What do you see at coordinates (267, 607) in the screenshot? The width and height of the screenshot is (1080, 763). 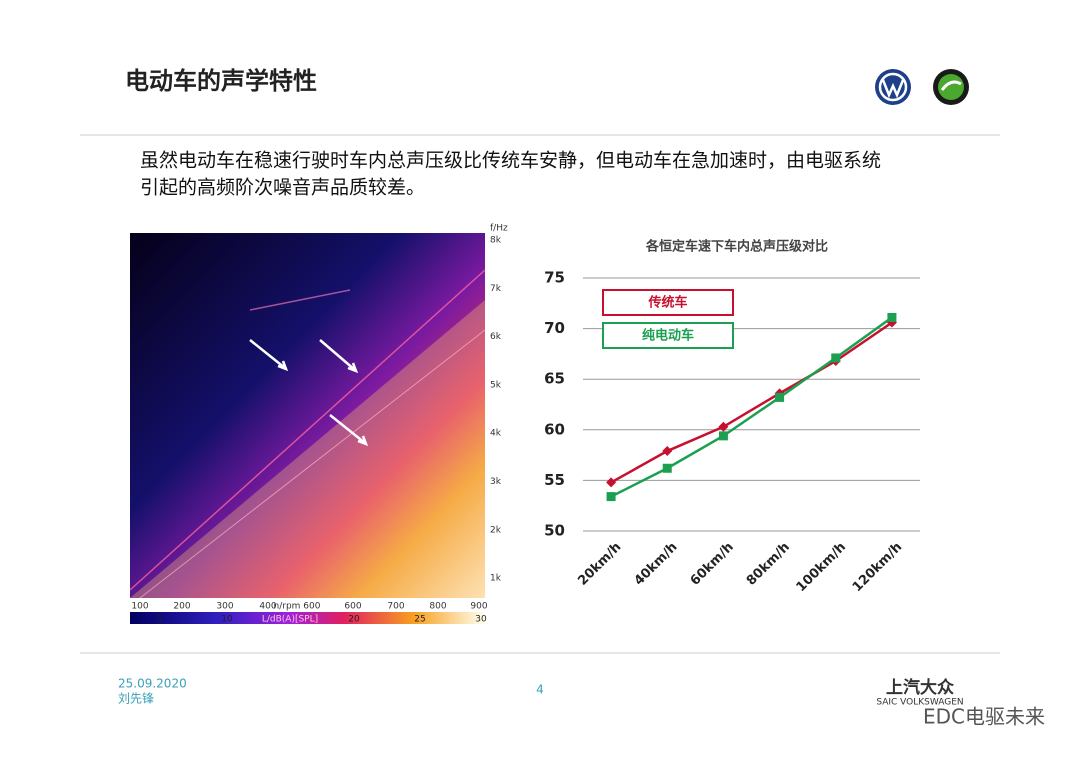 I see `x-label: 400` at bounding box center [267, 607].